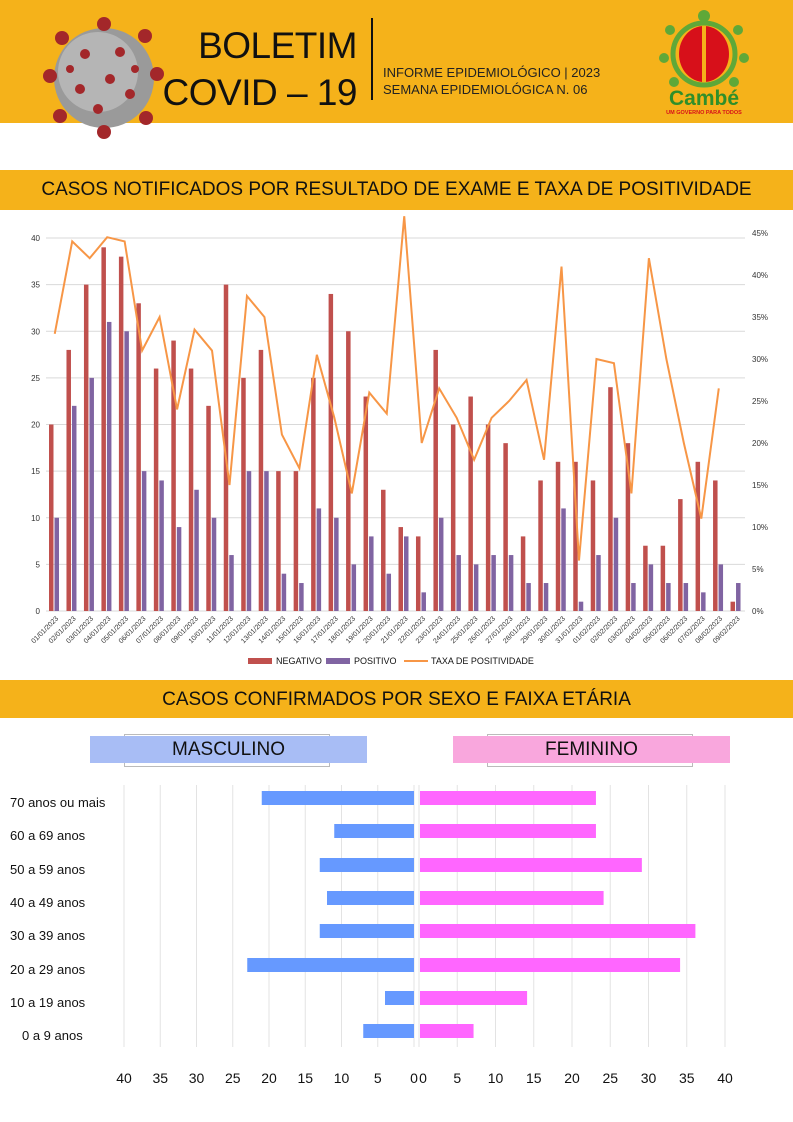 This screenshot has height=1122, width=793. I want to click on x-tick-label-right: 20, so click(572, 1078).